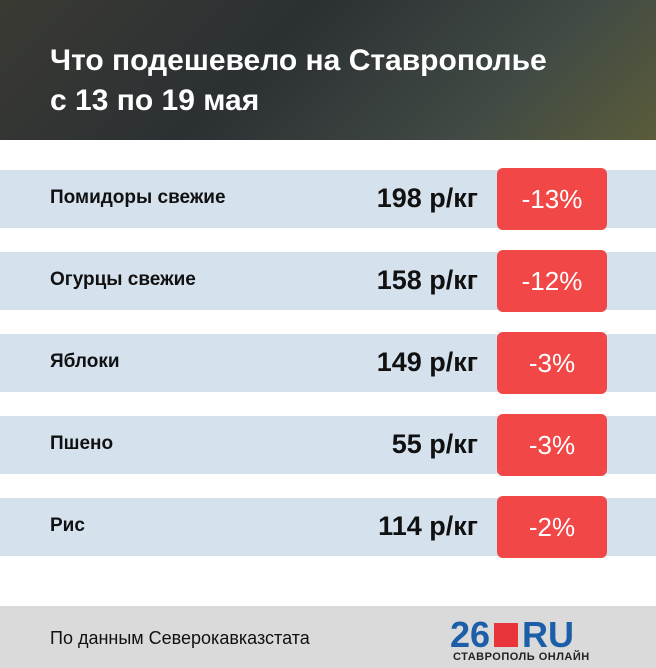  I want to click on source: По данным Северокавказстата, so click(180, 638).